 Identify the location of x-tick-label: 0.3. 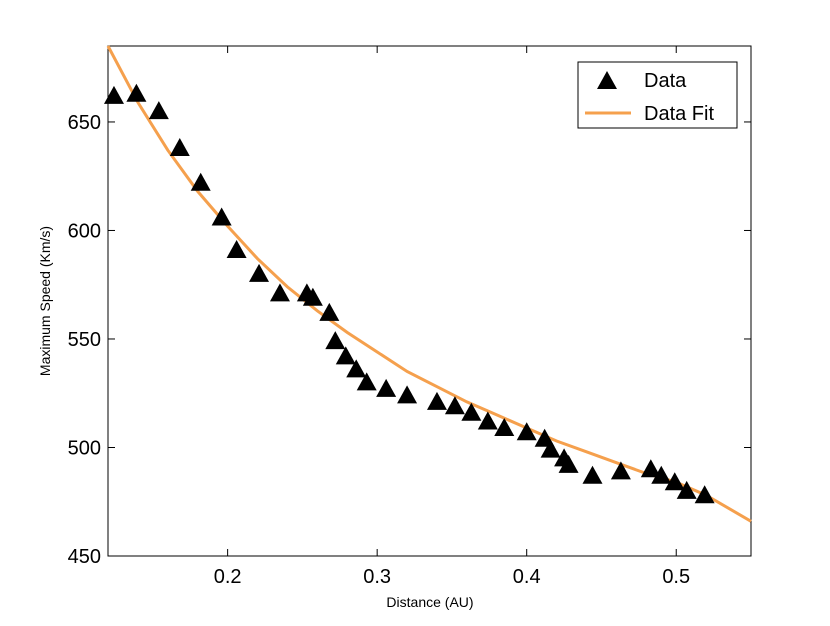
(377, 577).